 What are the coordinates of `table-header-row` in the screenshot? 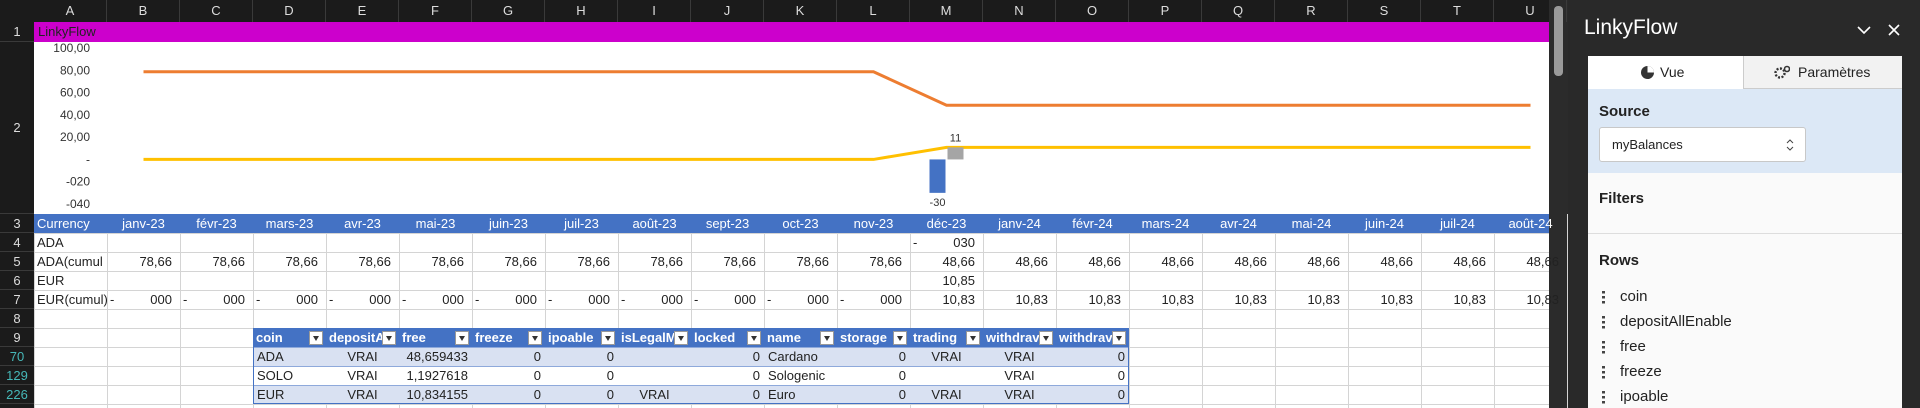 It's located at (791, 223).